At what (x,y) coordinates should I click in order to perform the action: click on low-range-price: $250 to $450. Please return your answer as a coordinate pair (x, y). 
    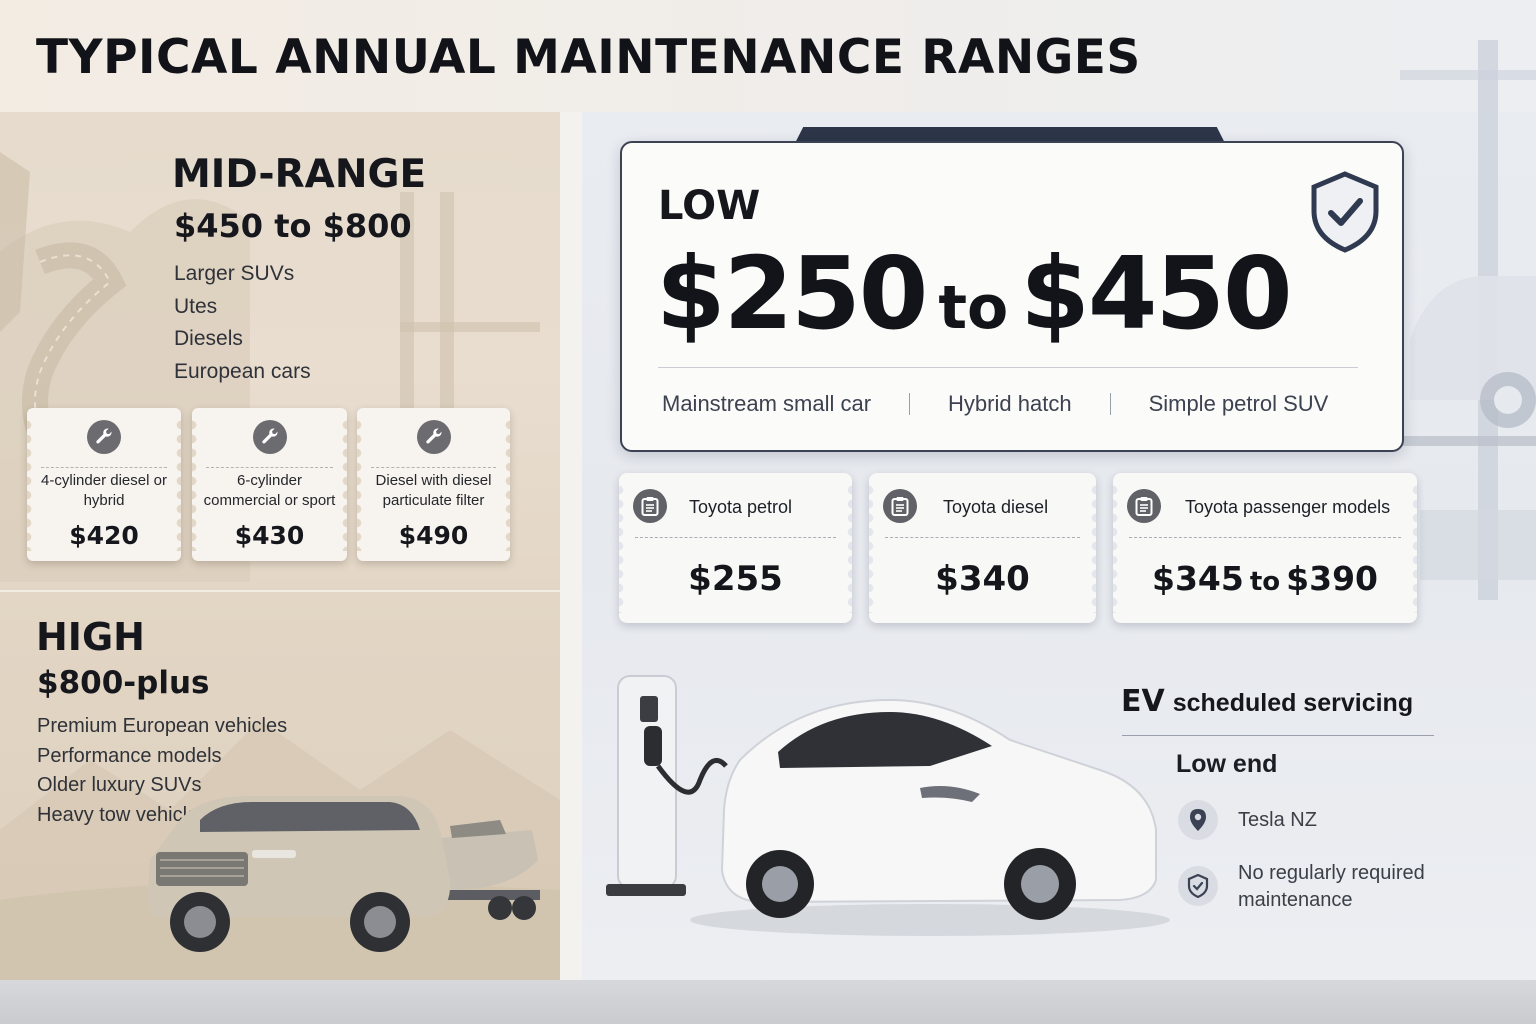
    Looking at the image, I should click on (974, 293).